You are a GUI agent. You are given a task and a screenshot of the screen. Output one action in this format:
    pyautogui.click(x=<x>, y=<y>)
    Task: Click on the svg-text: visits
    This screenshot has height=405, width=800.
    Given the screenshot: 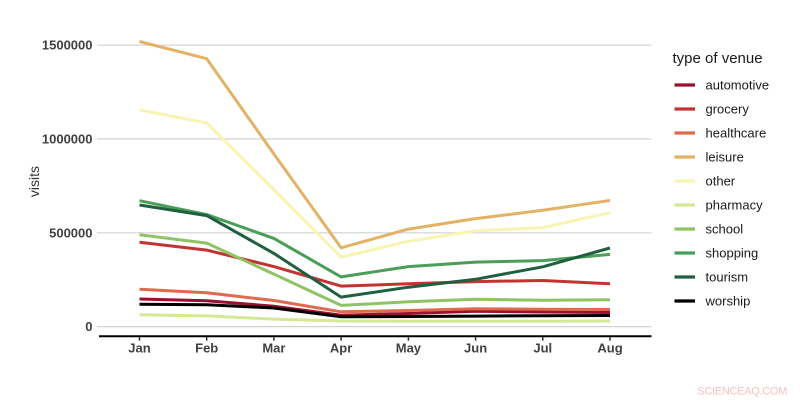 What is the action you would take?
    pyautogui.click(x=34, y=181)
    